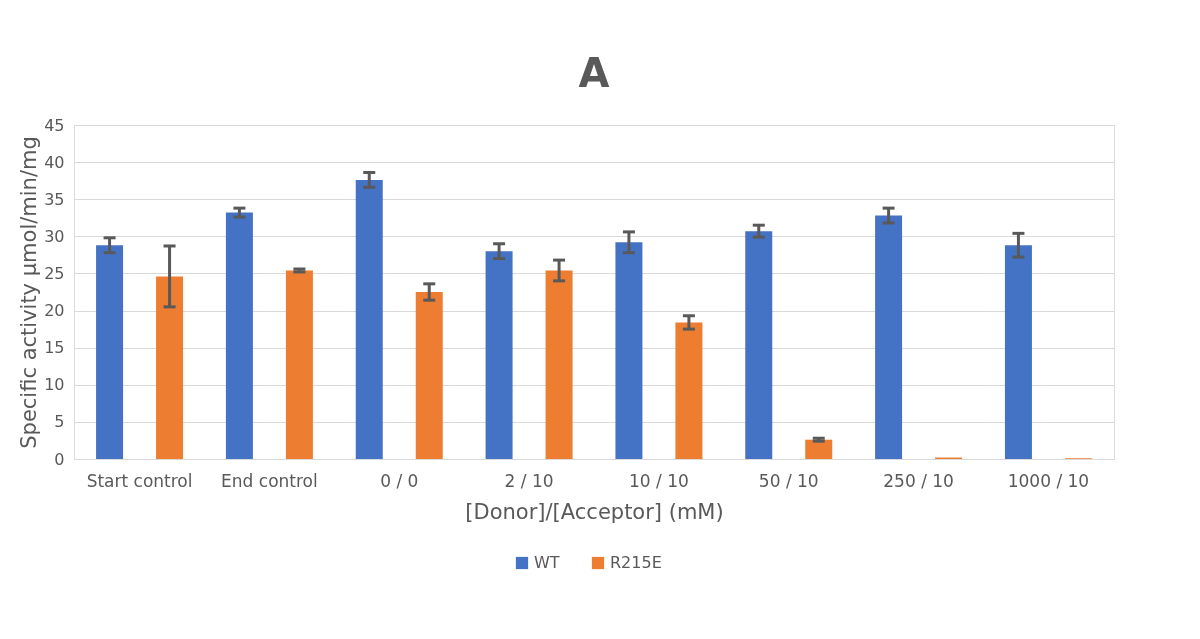 The height and width of the screenshot is (639, 1200). I want to click on y-tick-label: 20, so click(54, 311).